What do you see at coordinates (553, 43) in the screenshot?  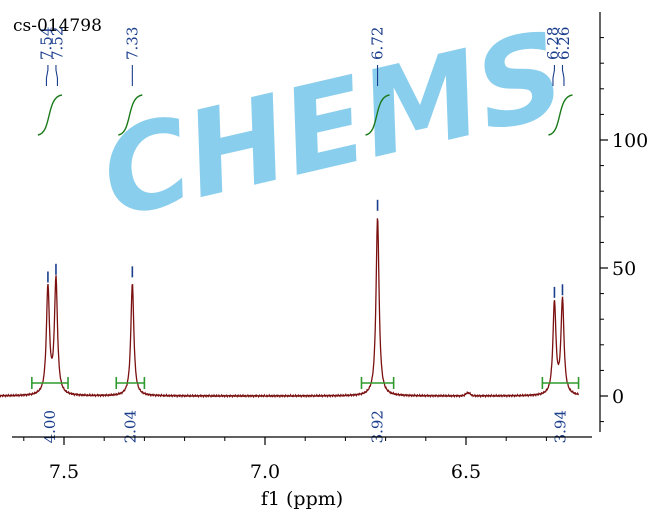 I see `peak-label: 6.28` at bounding box center [553, 43].